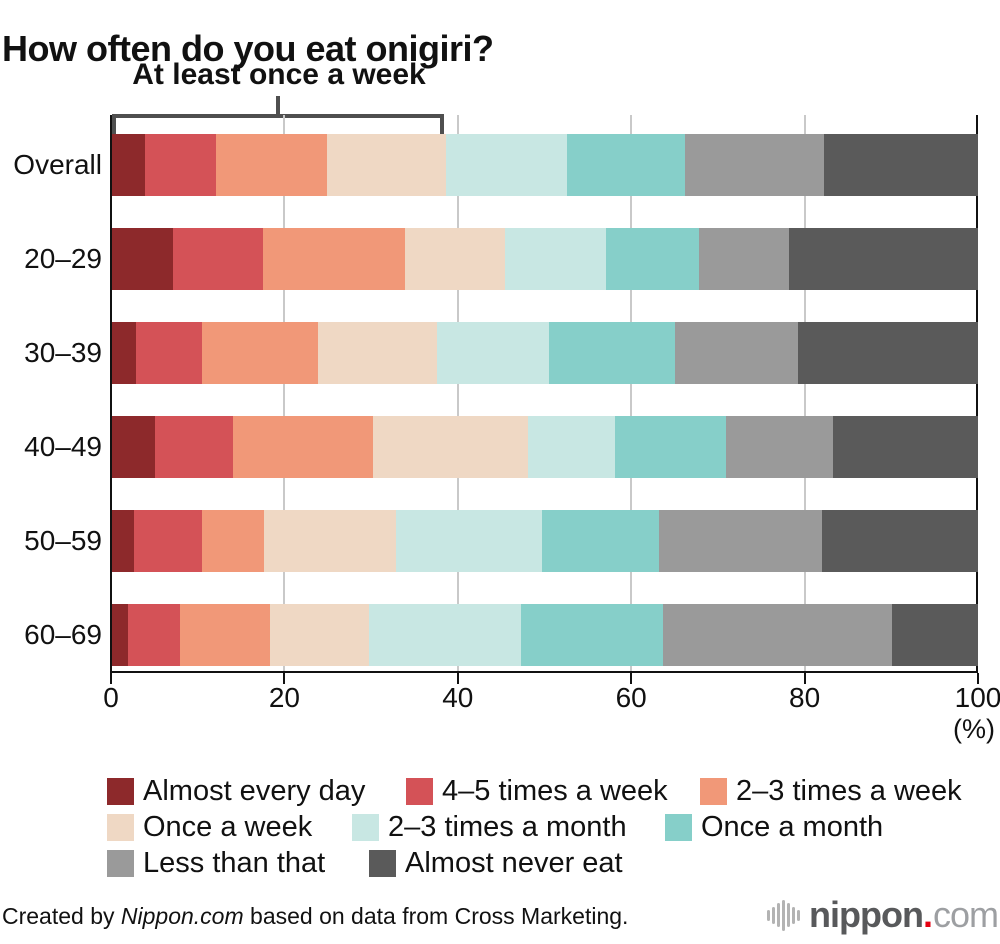  Describe the element at coordinates (254, 791) in the screenshot. I see `legend-label: Almost every day` at that location.